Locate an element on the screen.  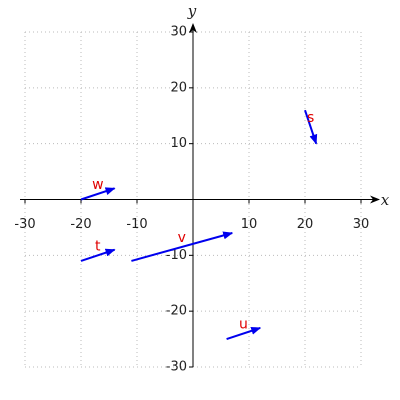
vector-label: u is located at coordinates (243, 325).